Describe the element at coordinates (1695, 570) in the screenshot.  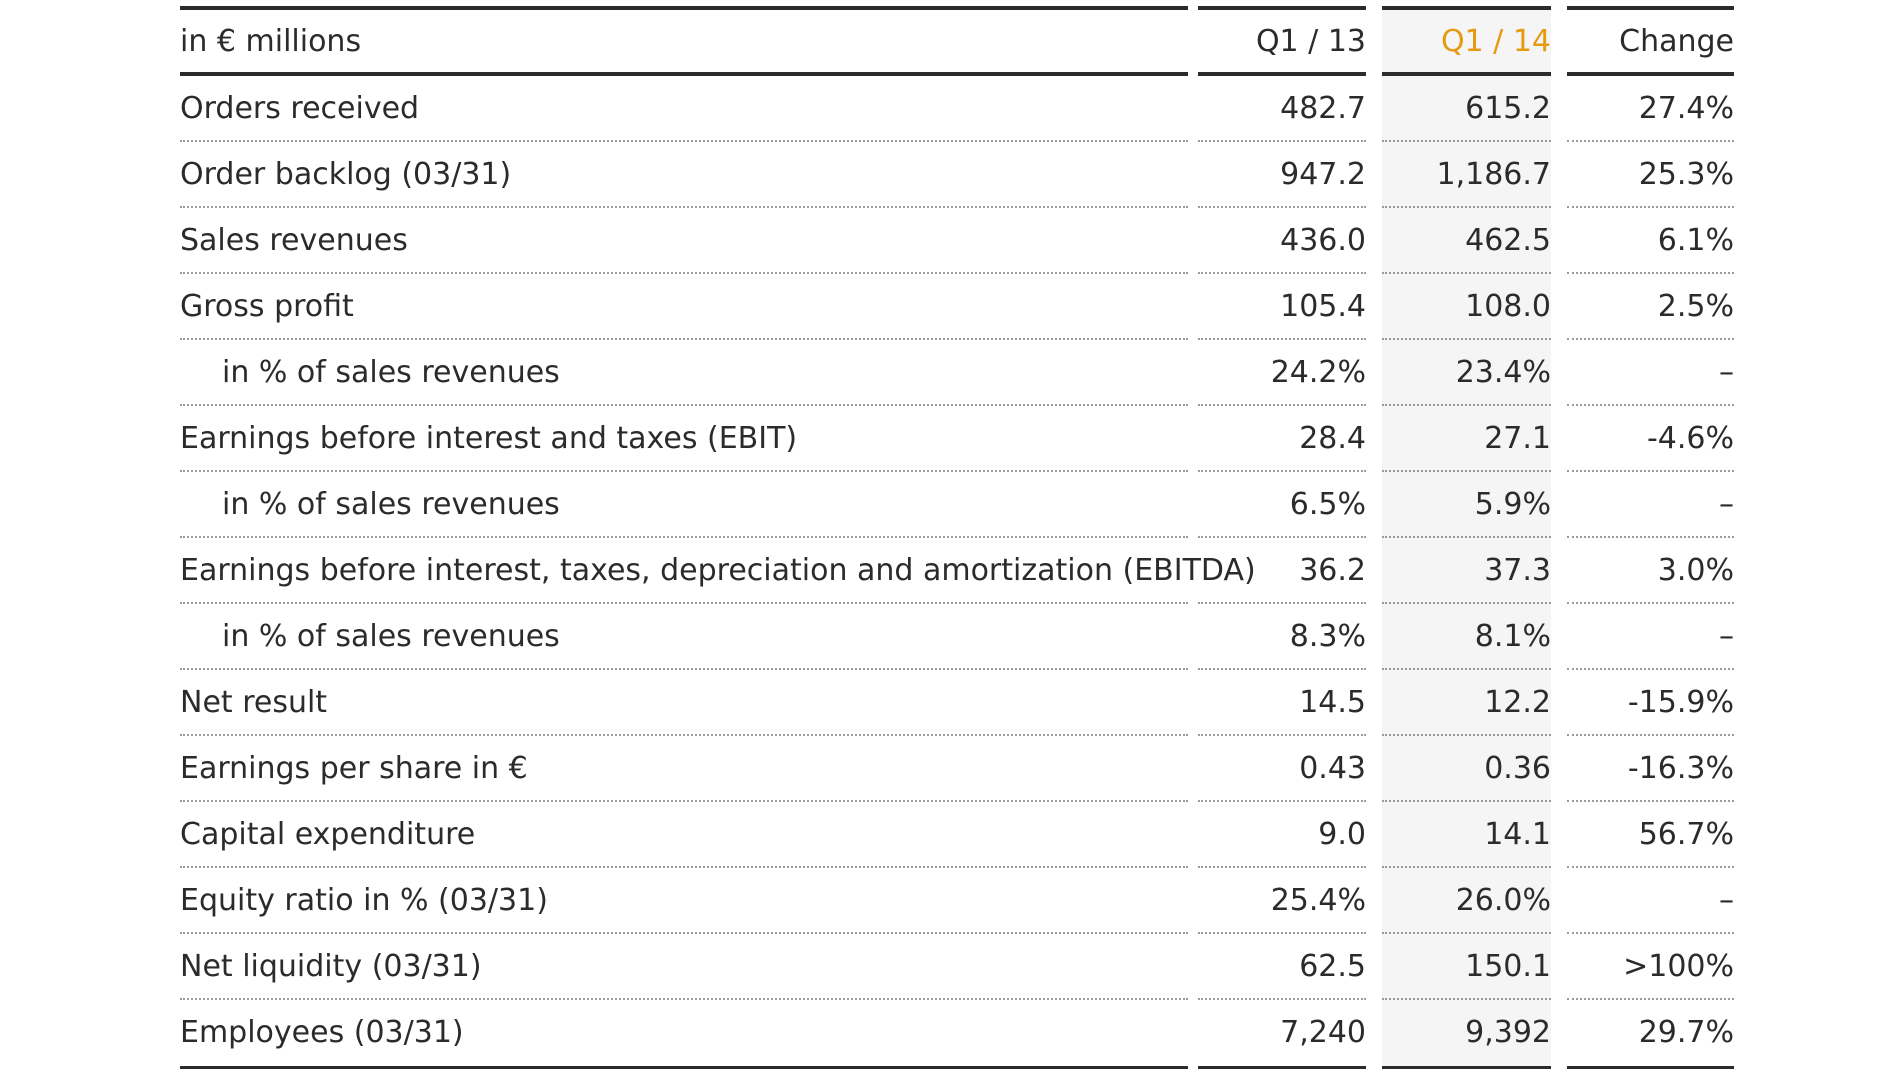
I see `value-change: 3.0%` at that location.